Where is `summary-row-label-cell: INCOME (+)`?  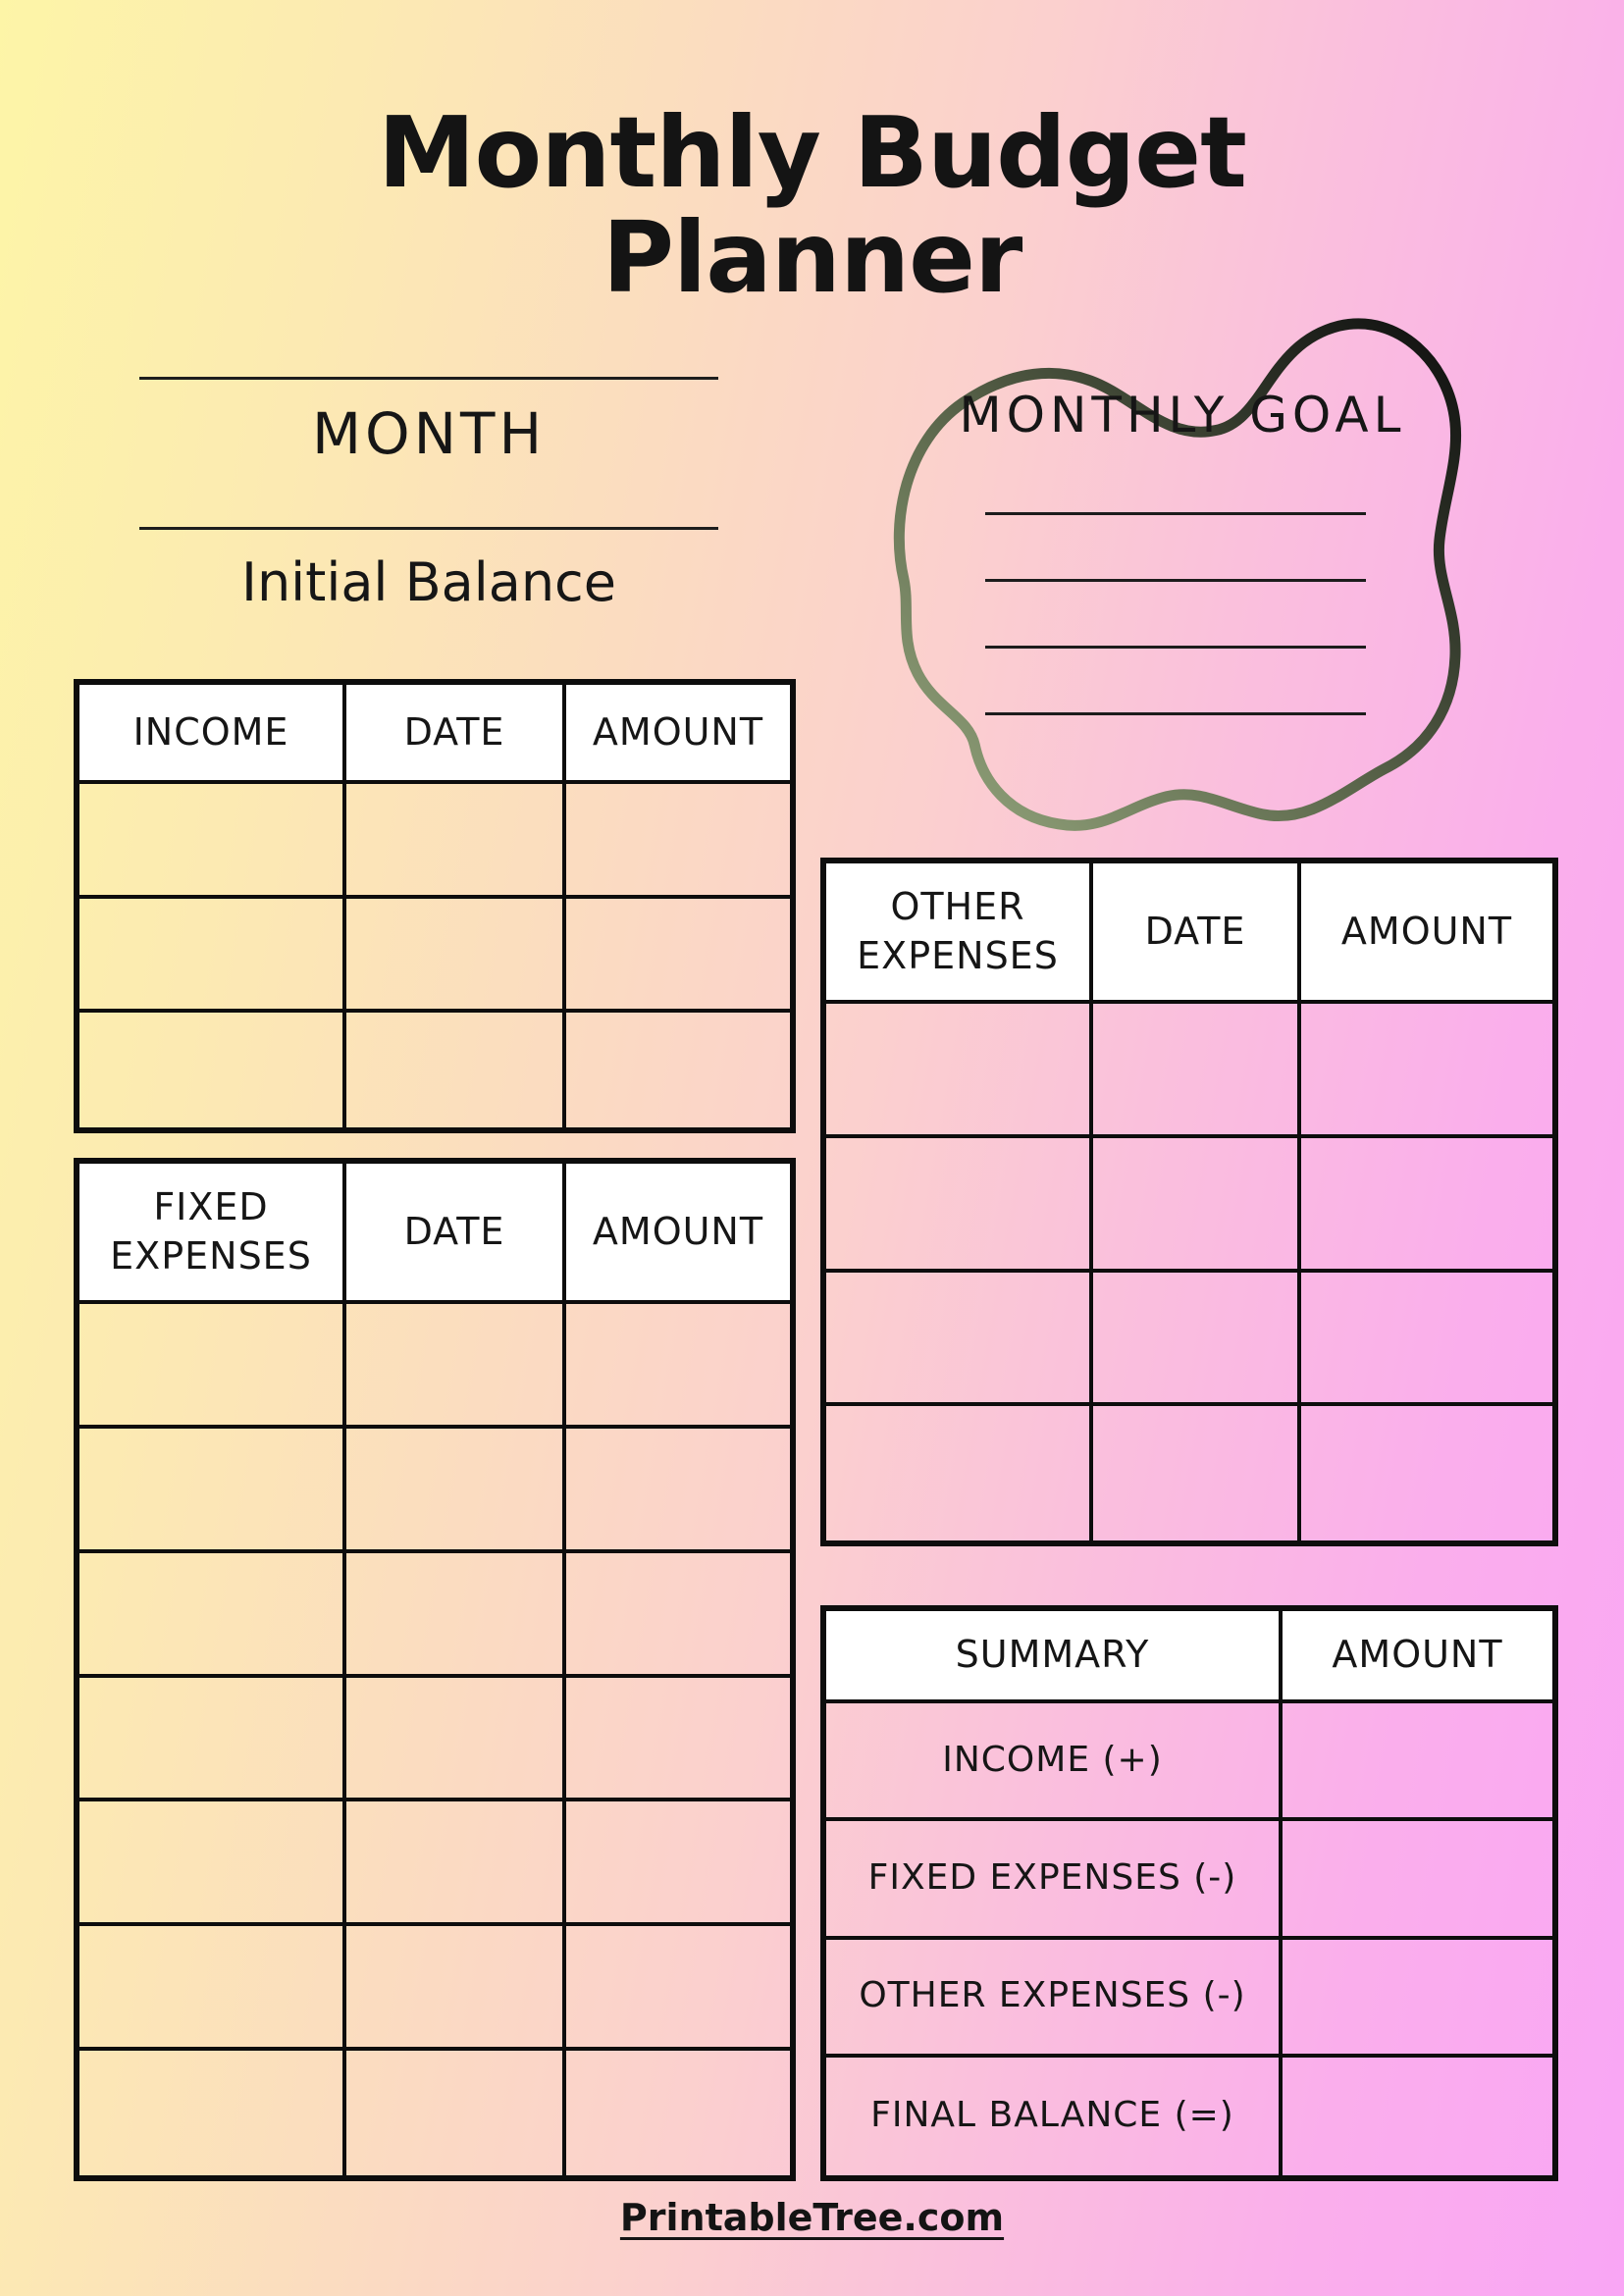 summary-row-label-cell: INCOME (+) is located at coordinates (1054, 1762).